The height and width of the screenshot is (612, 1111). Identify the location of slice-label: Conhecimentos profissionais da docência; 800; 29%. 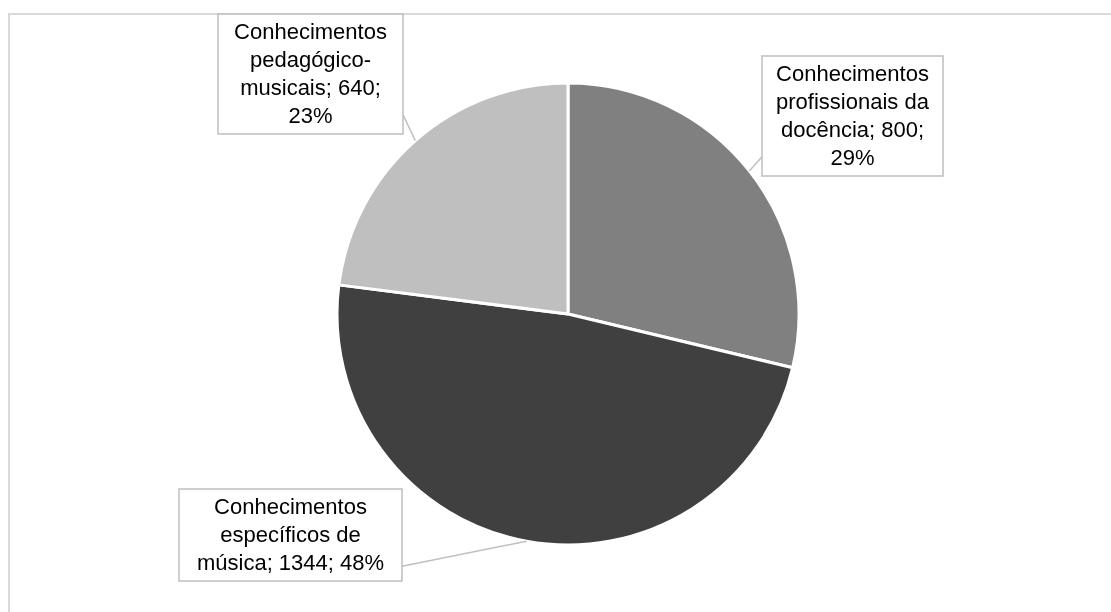
(853, 116).